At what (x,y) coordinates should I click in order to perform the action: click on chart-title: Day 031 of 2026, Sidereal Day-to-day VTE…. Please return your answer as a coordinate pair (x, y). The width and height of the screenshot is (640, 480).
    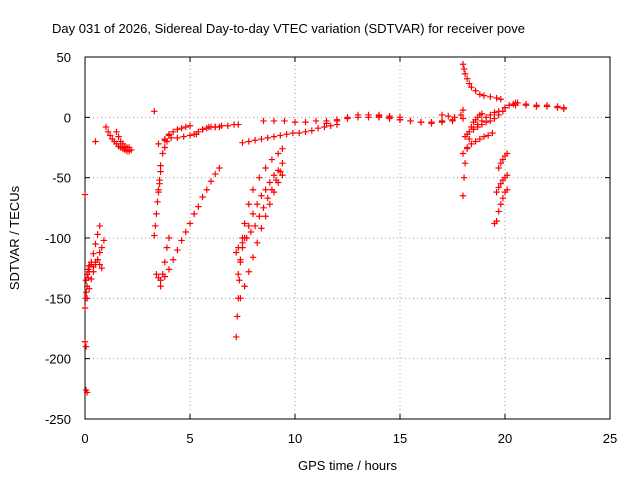
    Looking at the image, I should click on (288, 28).